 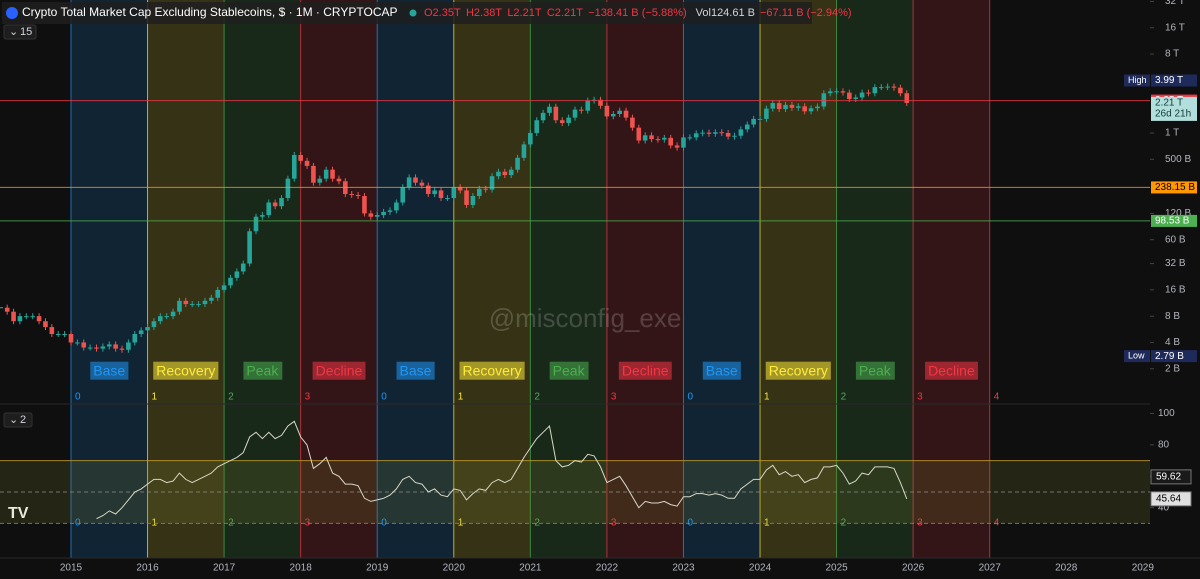 I want to click on osc-chevron: ⌄, so click(x=13, y=420).